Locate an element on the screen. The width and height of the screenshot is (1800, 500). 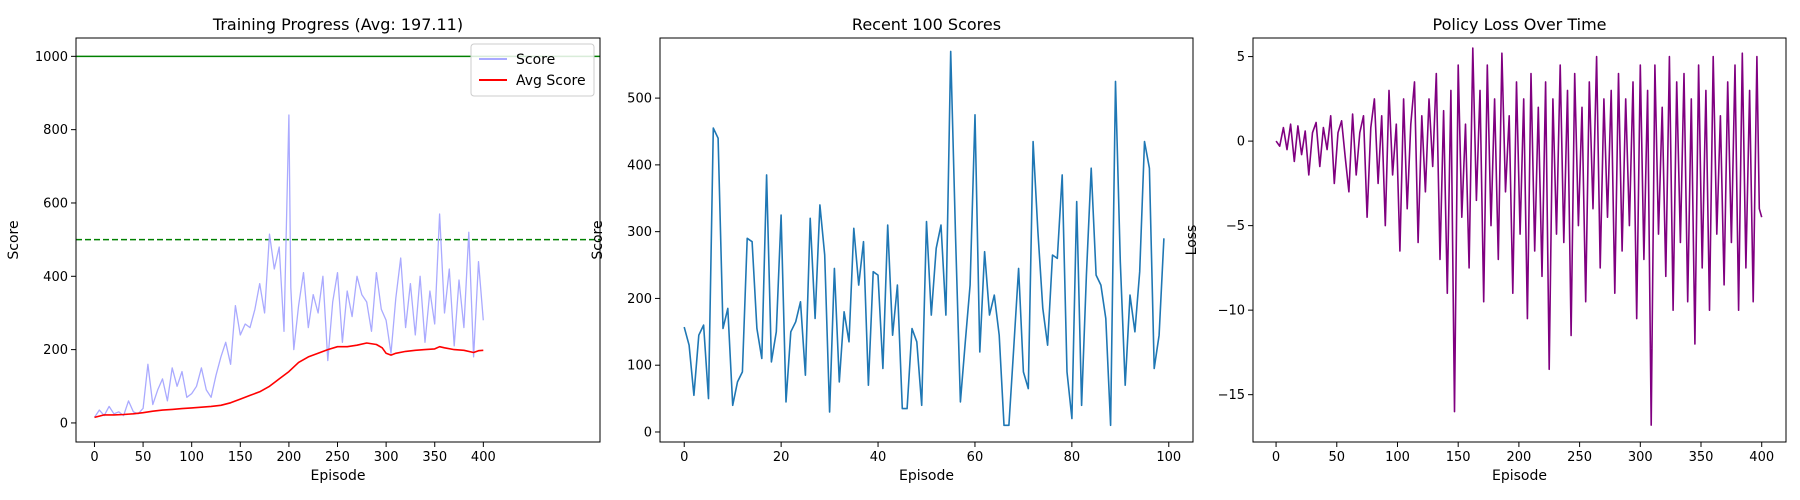
y-tick-label: −15 is located at coordinates (1231, 395).